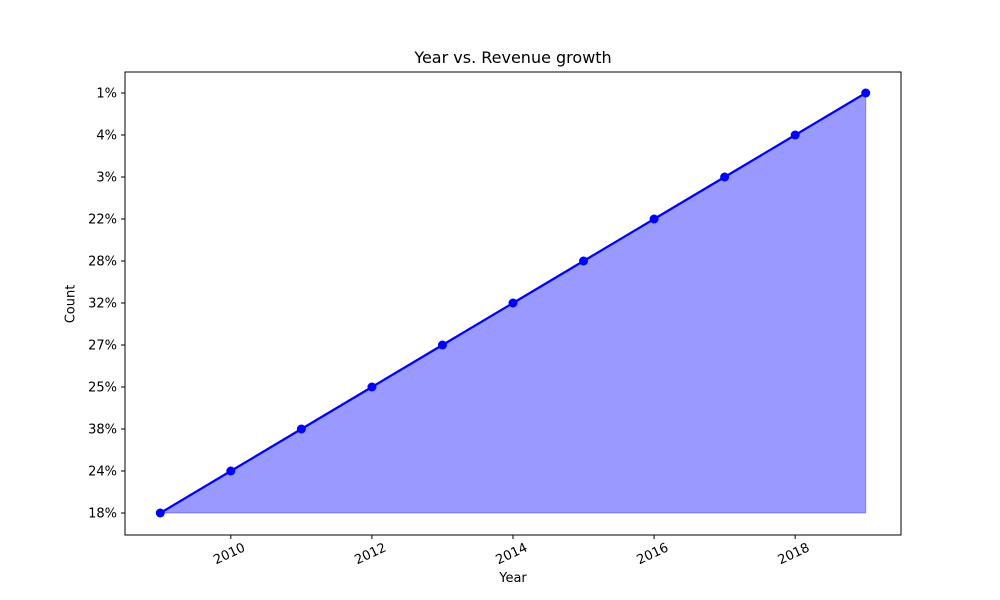 The image size is (1000, 600). I want to click on y-tick-label: 22%, so click(102, 220).